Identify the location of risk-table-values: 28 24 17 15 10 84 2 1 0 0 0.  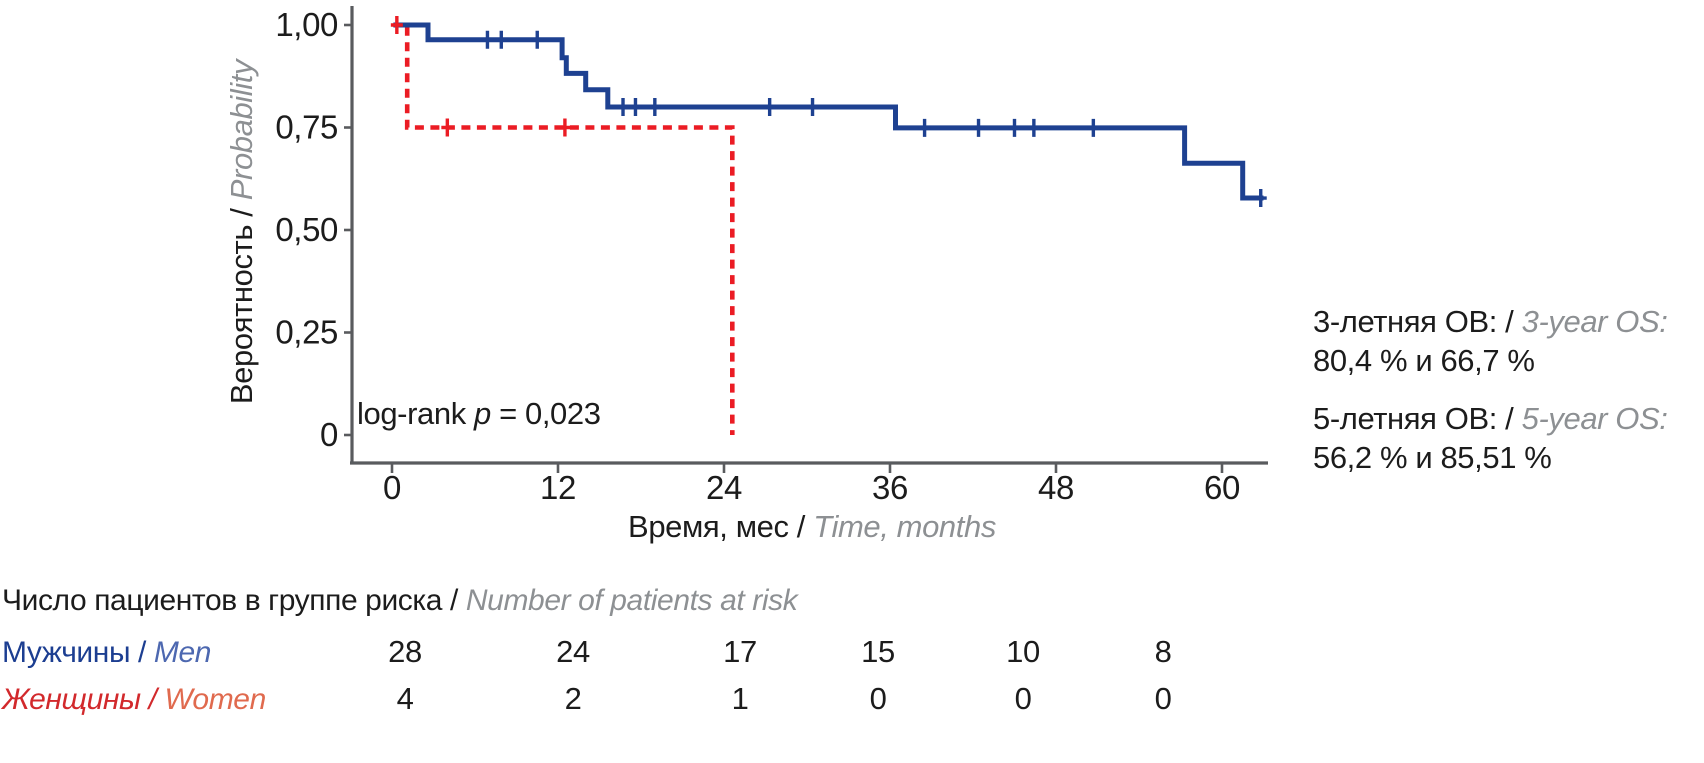
(780, 675).